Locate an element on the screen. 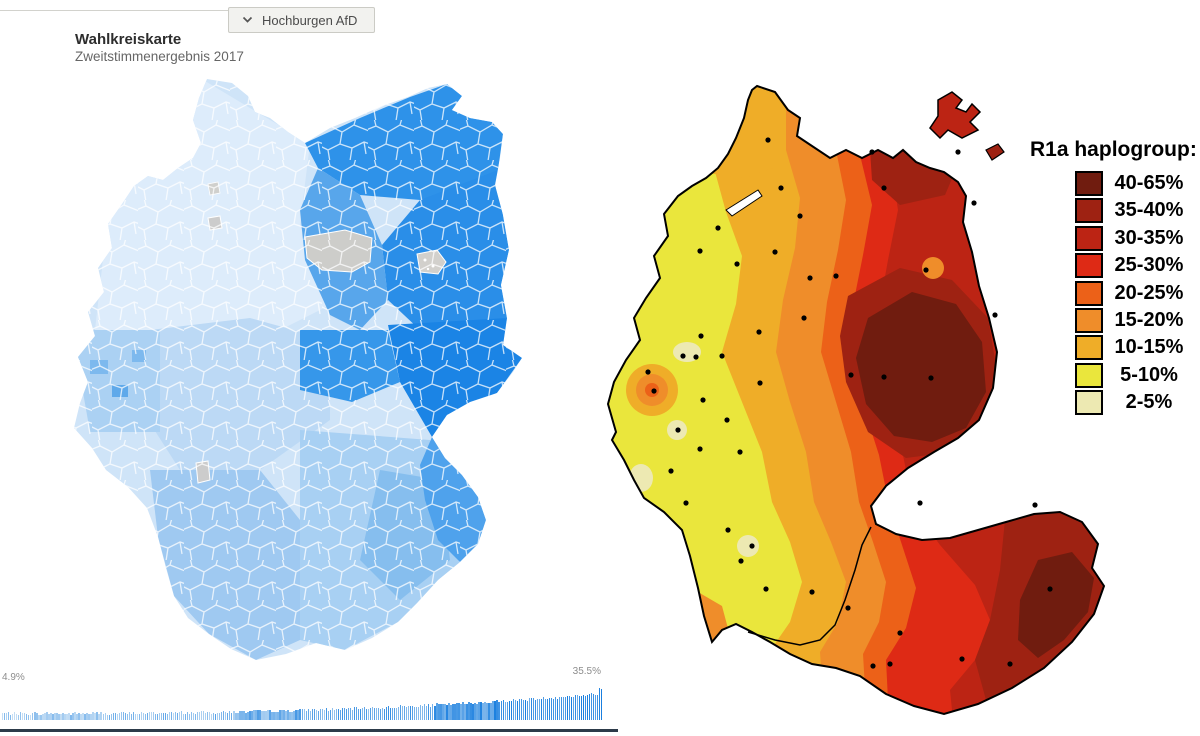 This screenshot has height=736, width=1200. page-subtitle: Zweitstimmenergebnis 2017 is located at coordinates (159, 56).